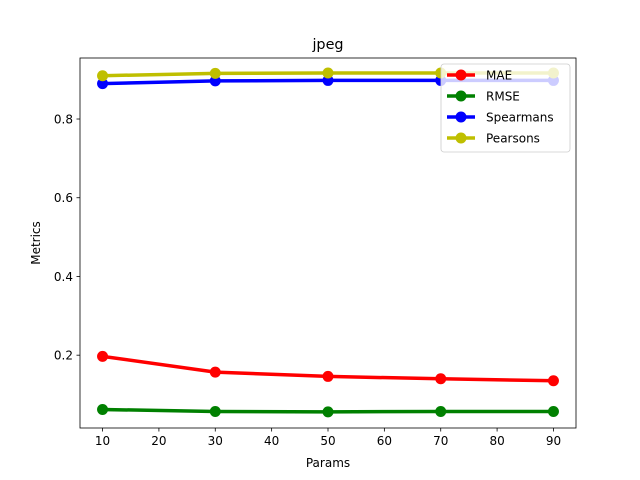  What do you see at coordinates (271, 441) in the screenshot?
I see `x-tick-label: 40` at bounding box center [271, 441].